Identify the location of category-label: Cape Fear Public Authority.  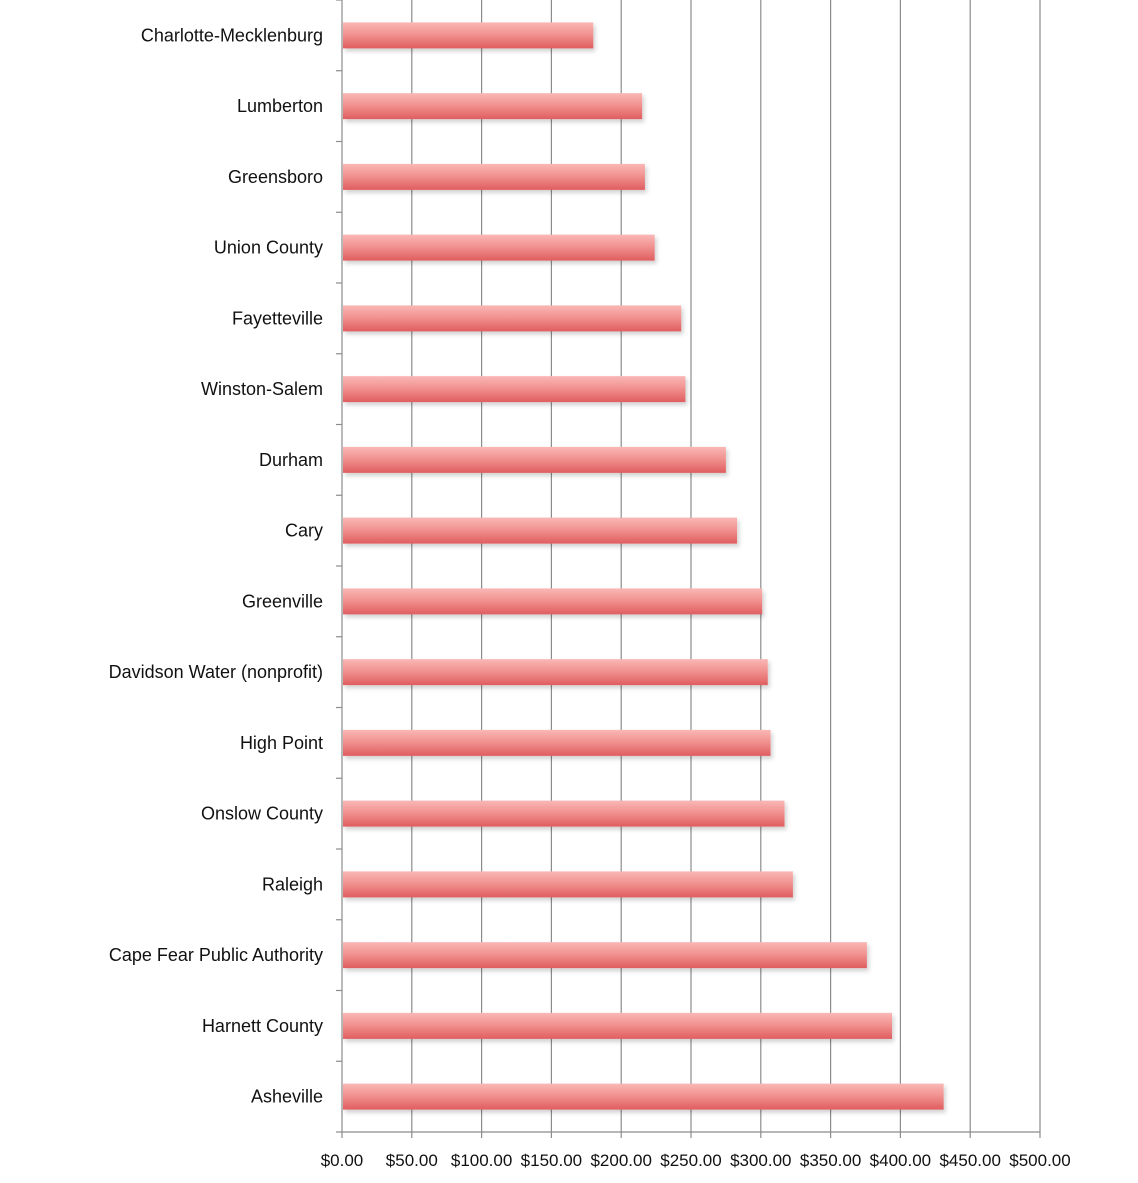
(216, 955).